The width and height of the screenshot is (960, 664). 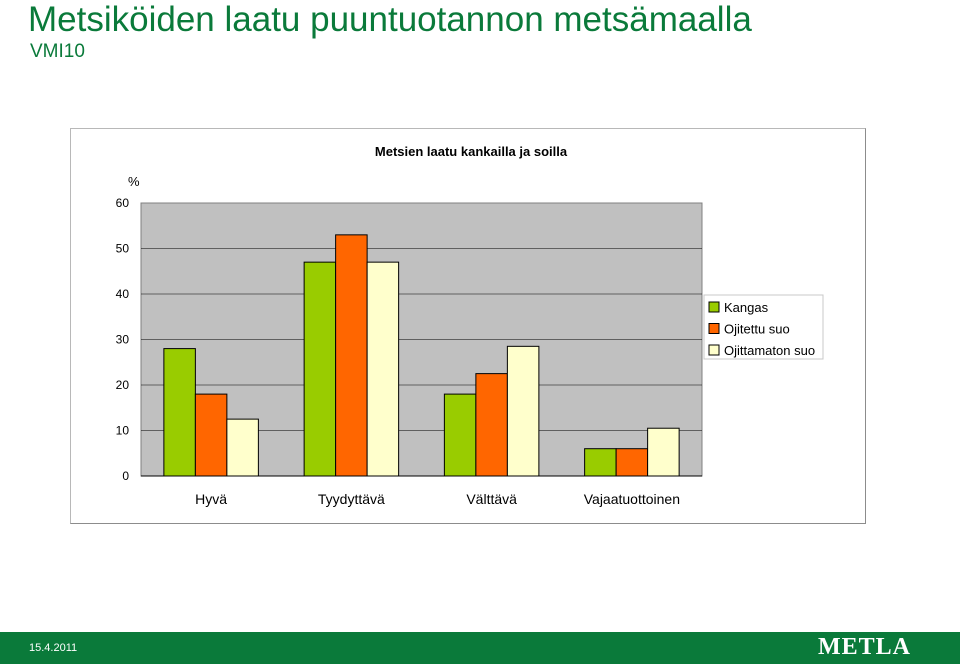 I want to click on legend-box, so click(x=763, y=327).